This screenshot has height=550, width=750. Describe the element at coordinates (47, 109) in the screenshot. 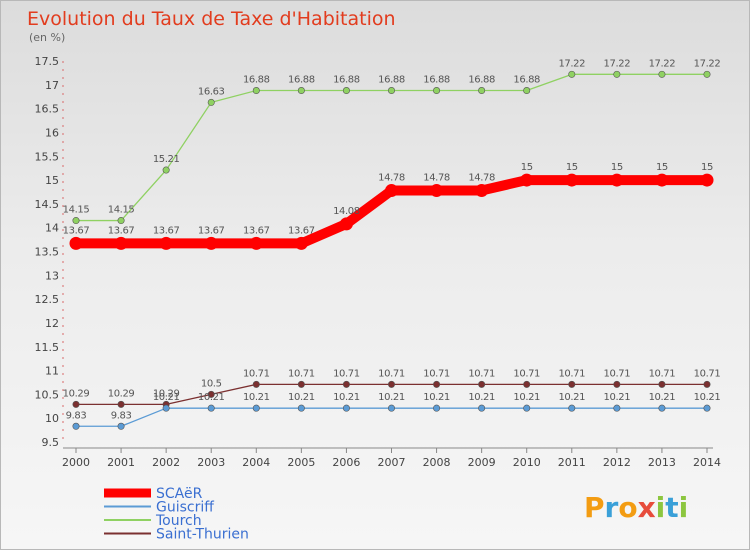

I see `y-tick-label: 16.5` at that location.